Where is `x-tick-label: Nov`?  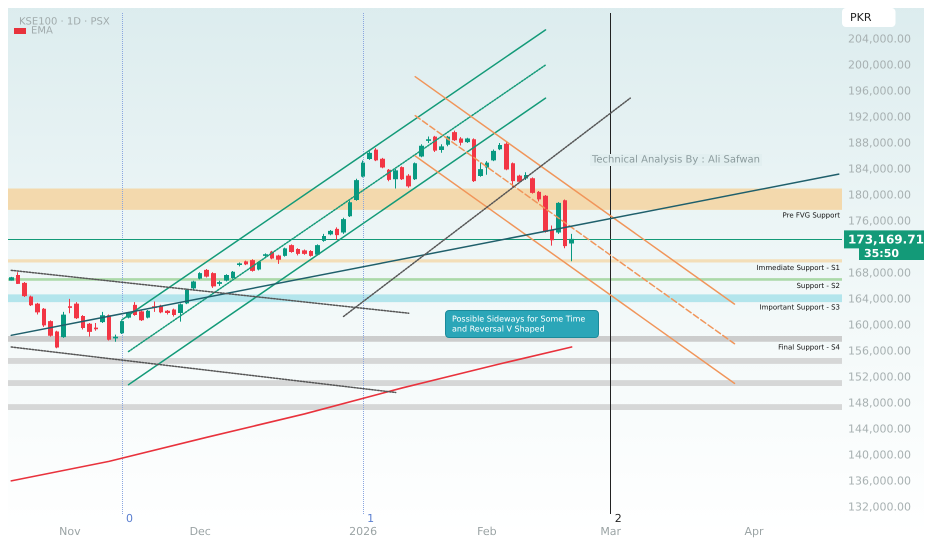
x-tick-label: Nov is located at coordinates (70, 531).